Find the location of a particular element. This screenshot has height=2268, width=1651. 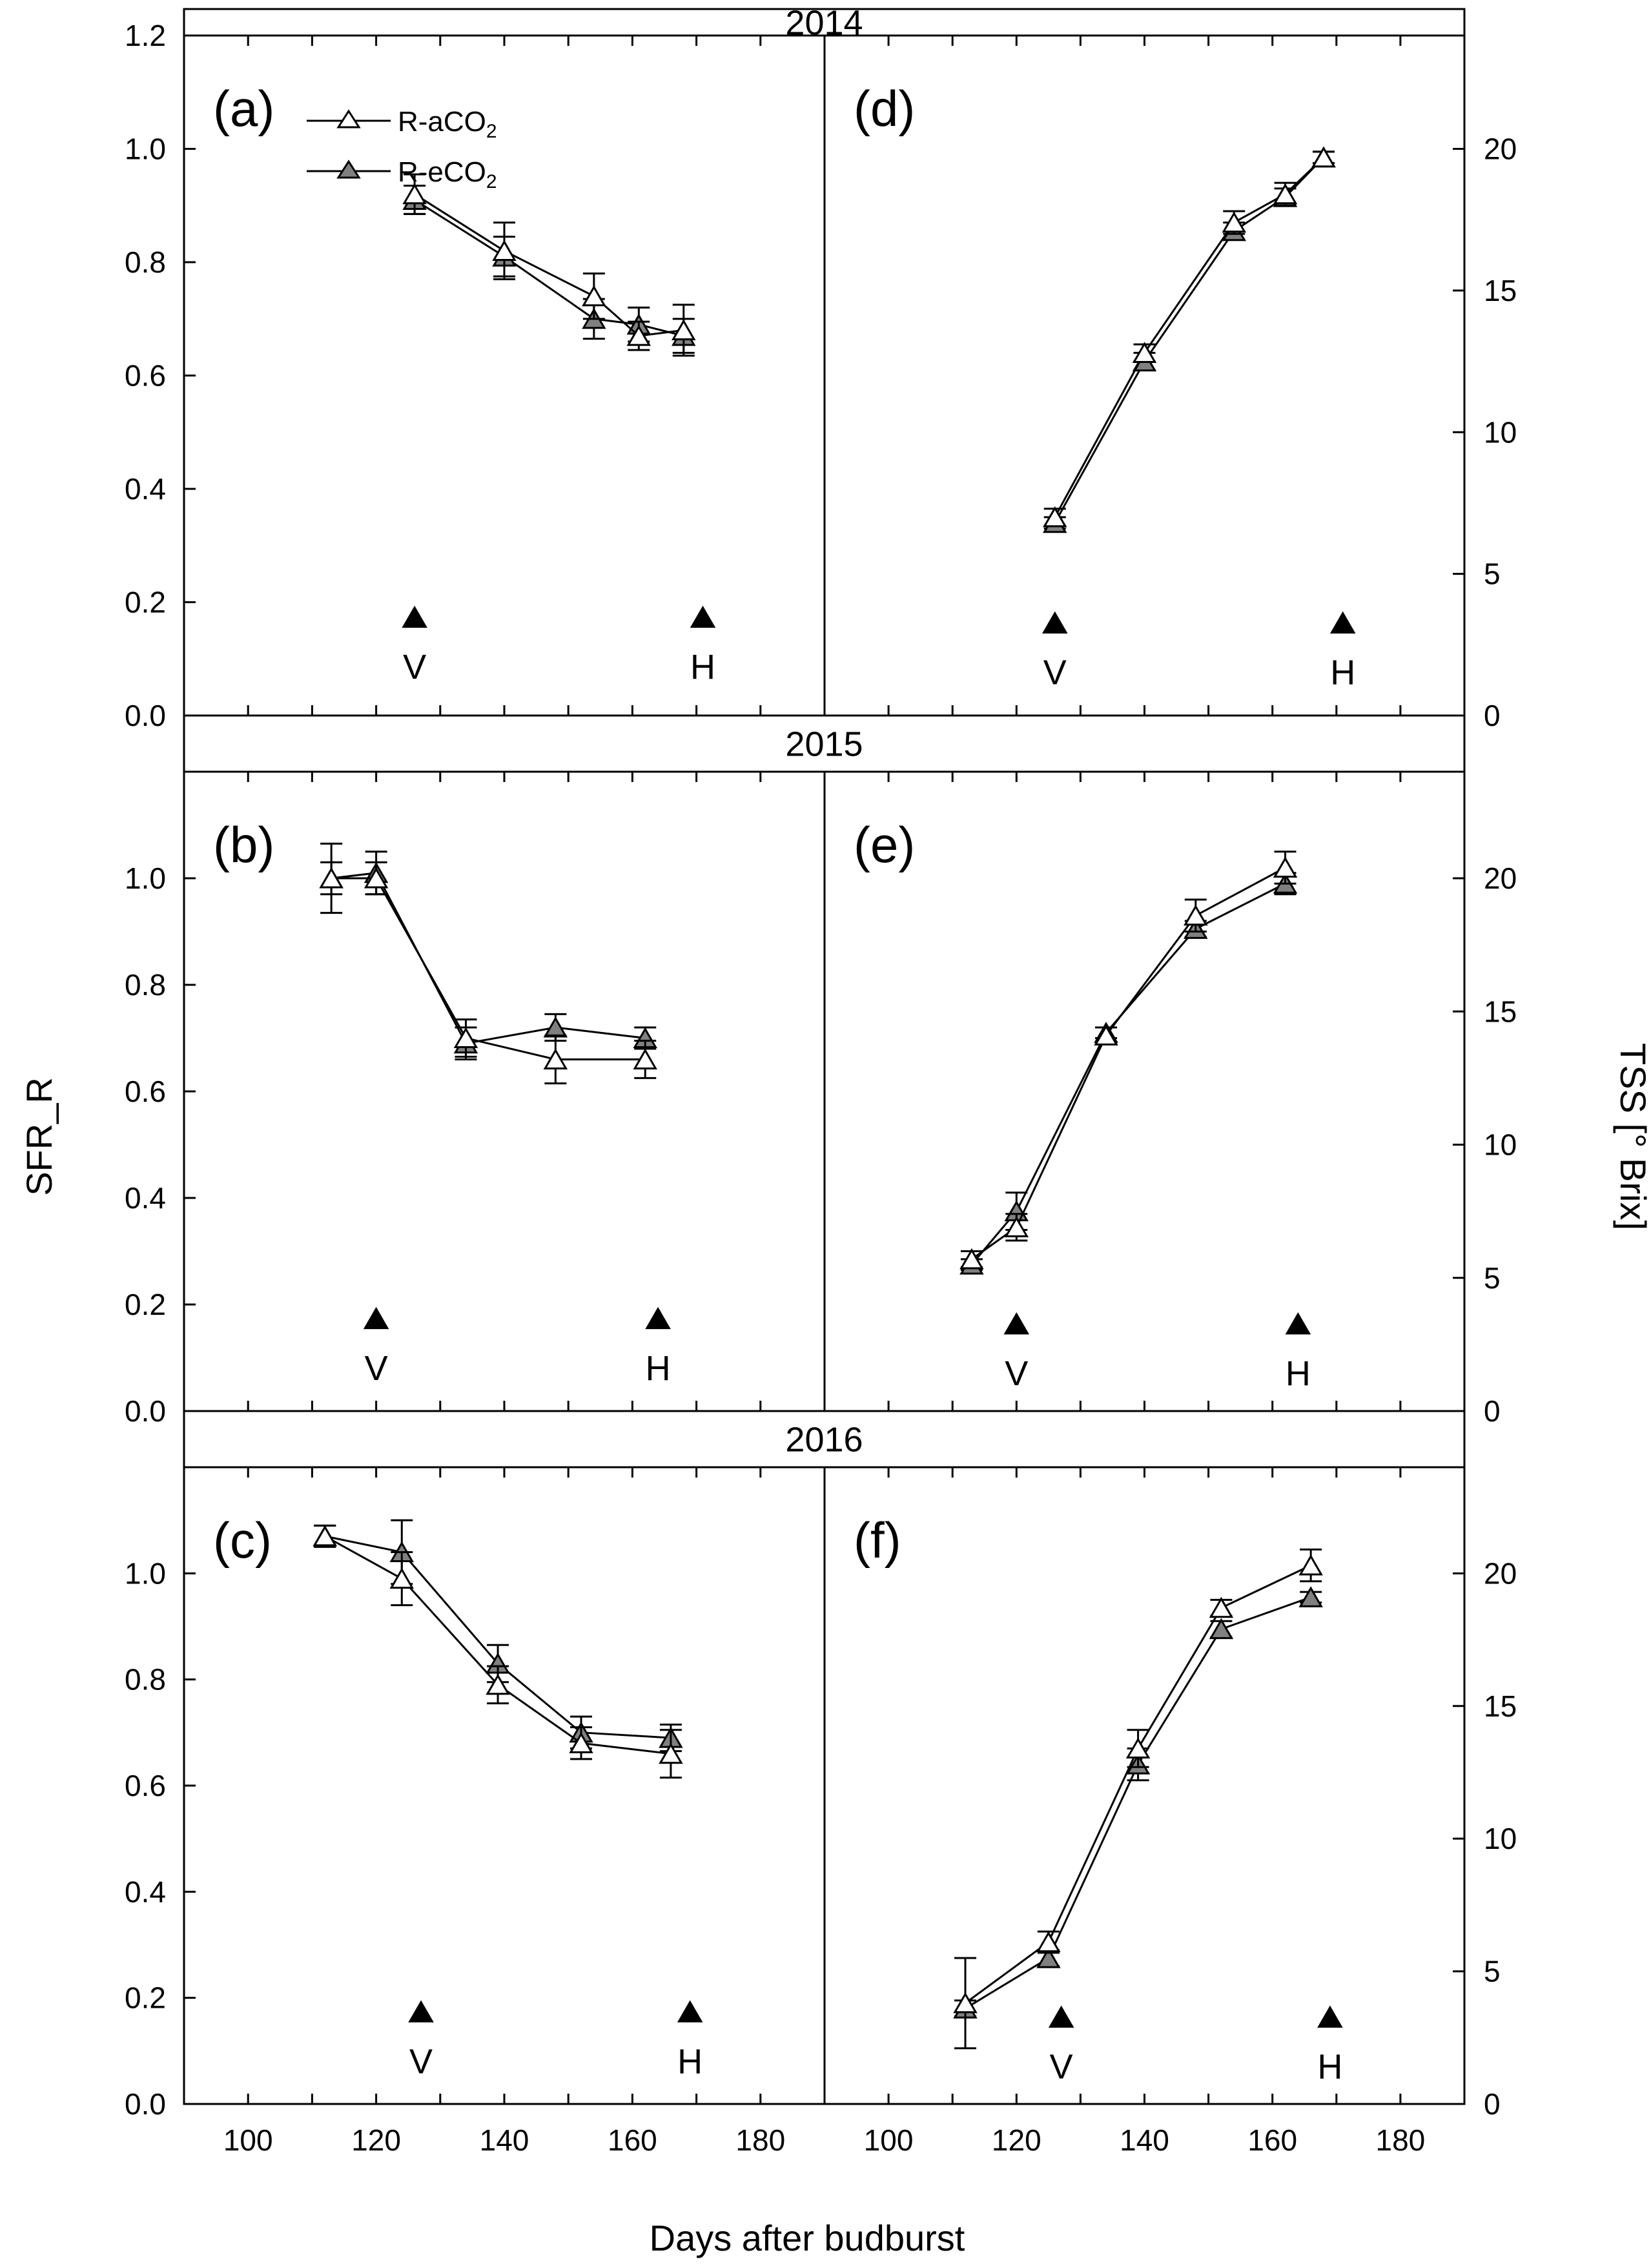

panel-f-xtick-label: 120 is located at coordinates (1016, 2140).